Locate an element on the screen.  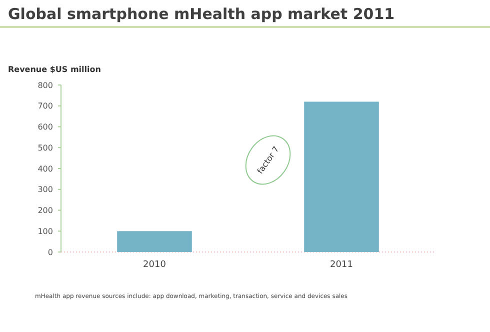
y-tick-label: 200 is located at coordinates (45, 211).